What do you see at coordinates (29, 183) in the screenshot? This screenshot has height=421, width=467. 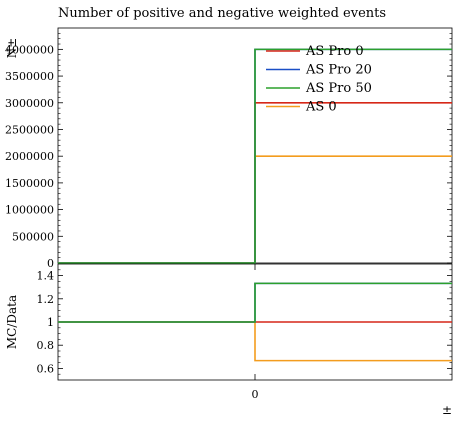 I see `main-ytick-label: 1500000` at bounding box center [29, 183].